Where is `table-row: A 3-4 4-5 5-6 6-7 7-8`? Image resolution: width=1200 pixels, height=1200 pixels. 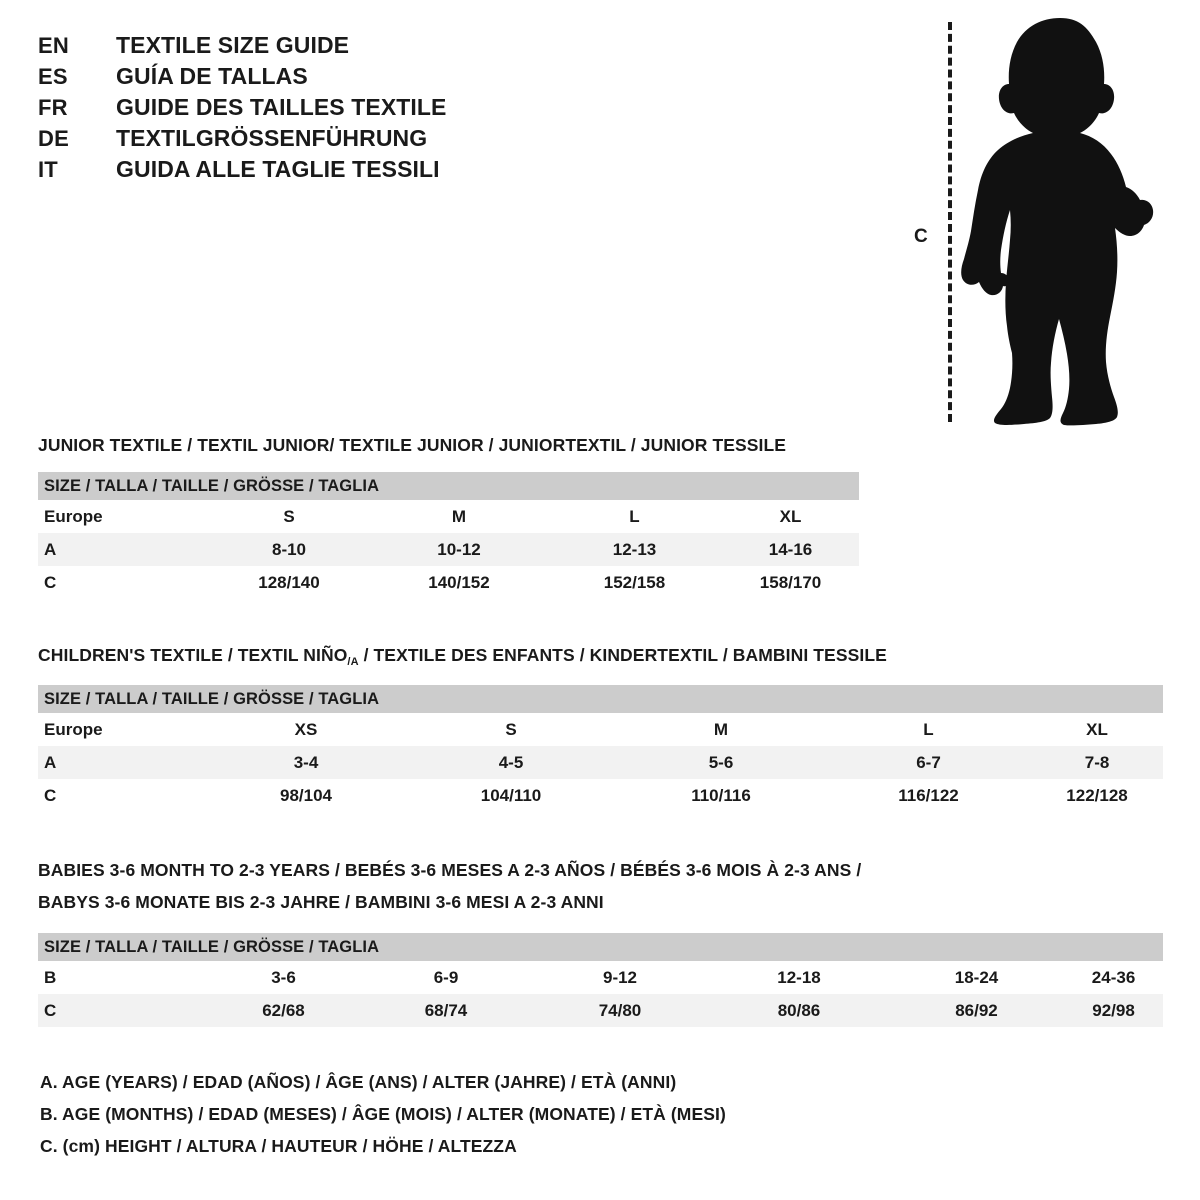 table-row: A 3-4 4-5 5-6 6-7 7-8 is located at coordinates (601, 762).